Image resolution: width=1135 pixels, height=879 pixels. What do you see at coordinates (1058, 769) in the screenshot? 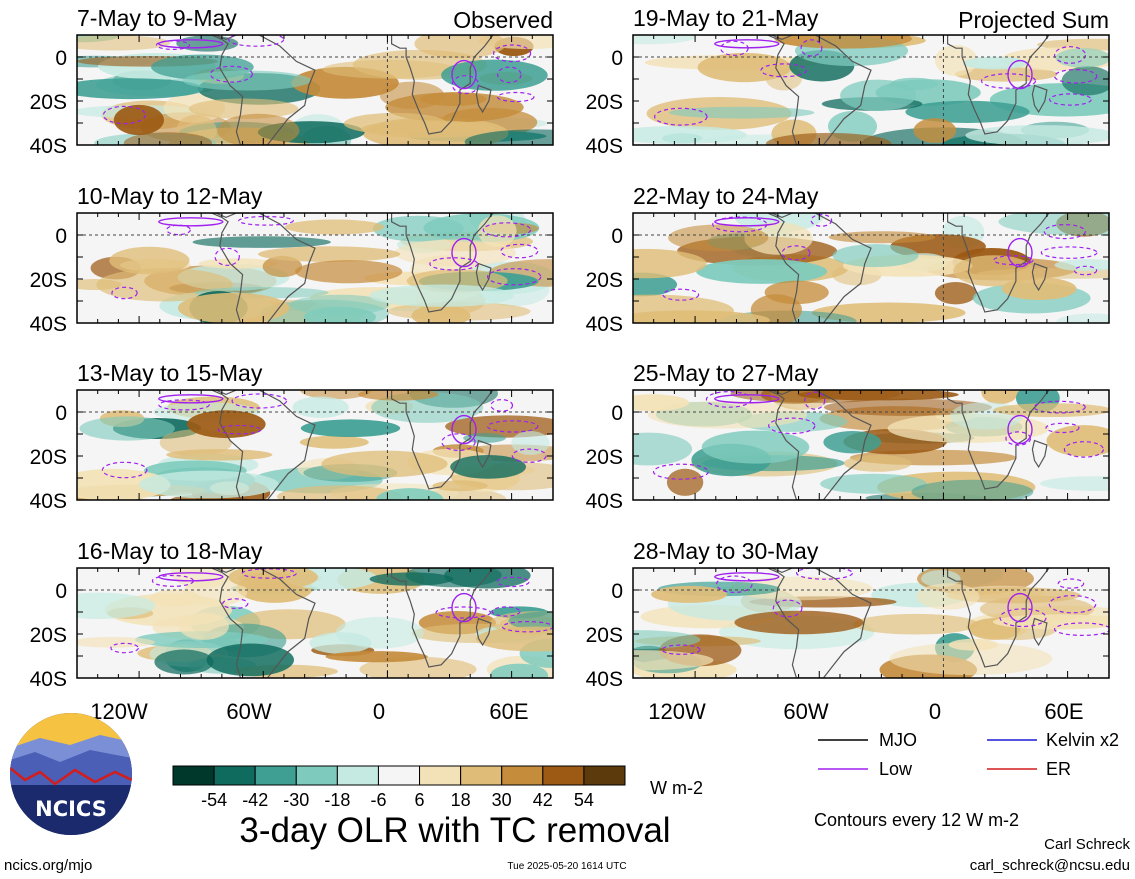
I see `legend-label-er: ER` at bounding box center [1058, 769].